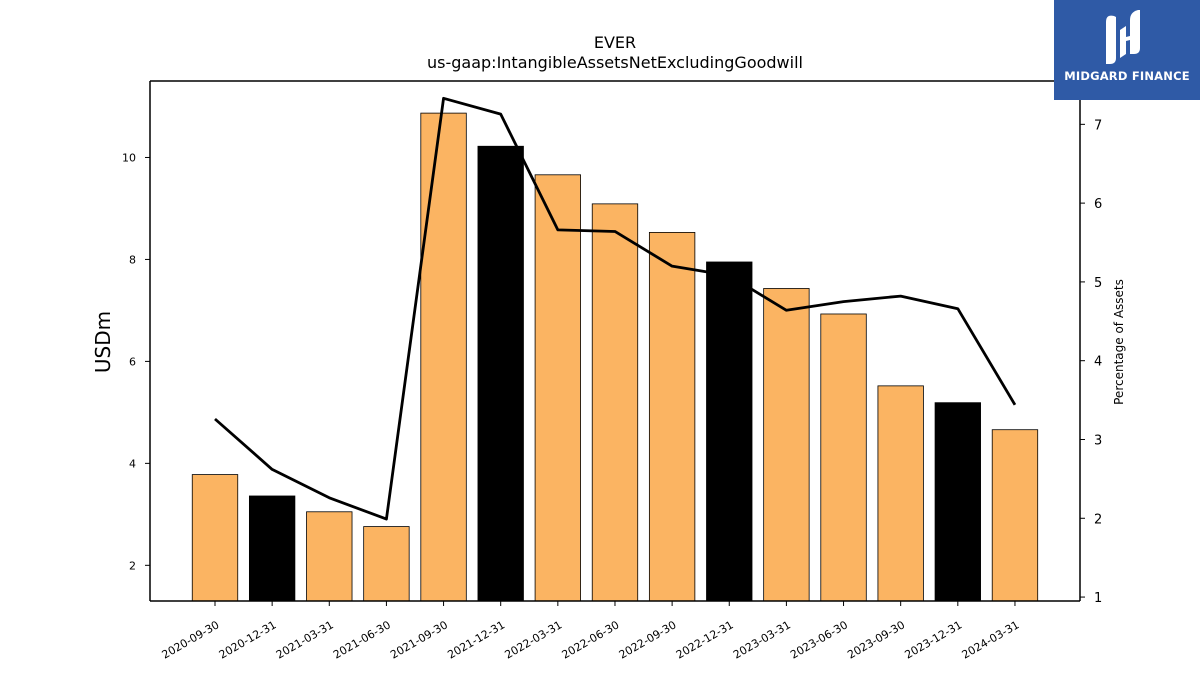 Image resolution: width=1200 pixels, height=675 pixels. What do you see at coordinates (705, 639) in the screenshot?
I see `x-tick-label: 2022-12-31` at bounding box center [705, 639].